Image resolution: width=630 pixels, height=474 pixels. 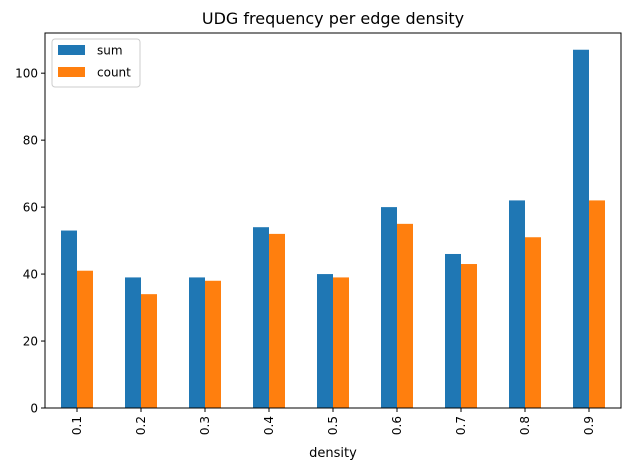 What do you see at coordinates (581, 229) in the screenshot?
I see `bar-sum-0.9` at bounding box center [581, 229].